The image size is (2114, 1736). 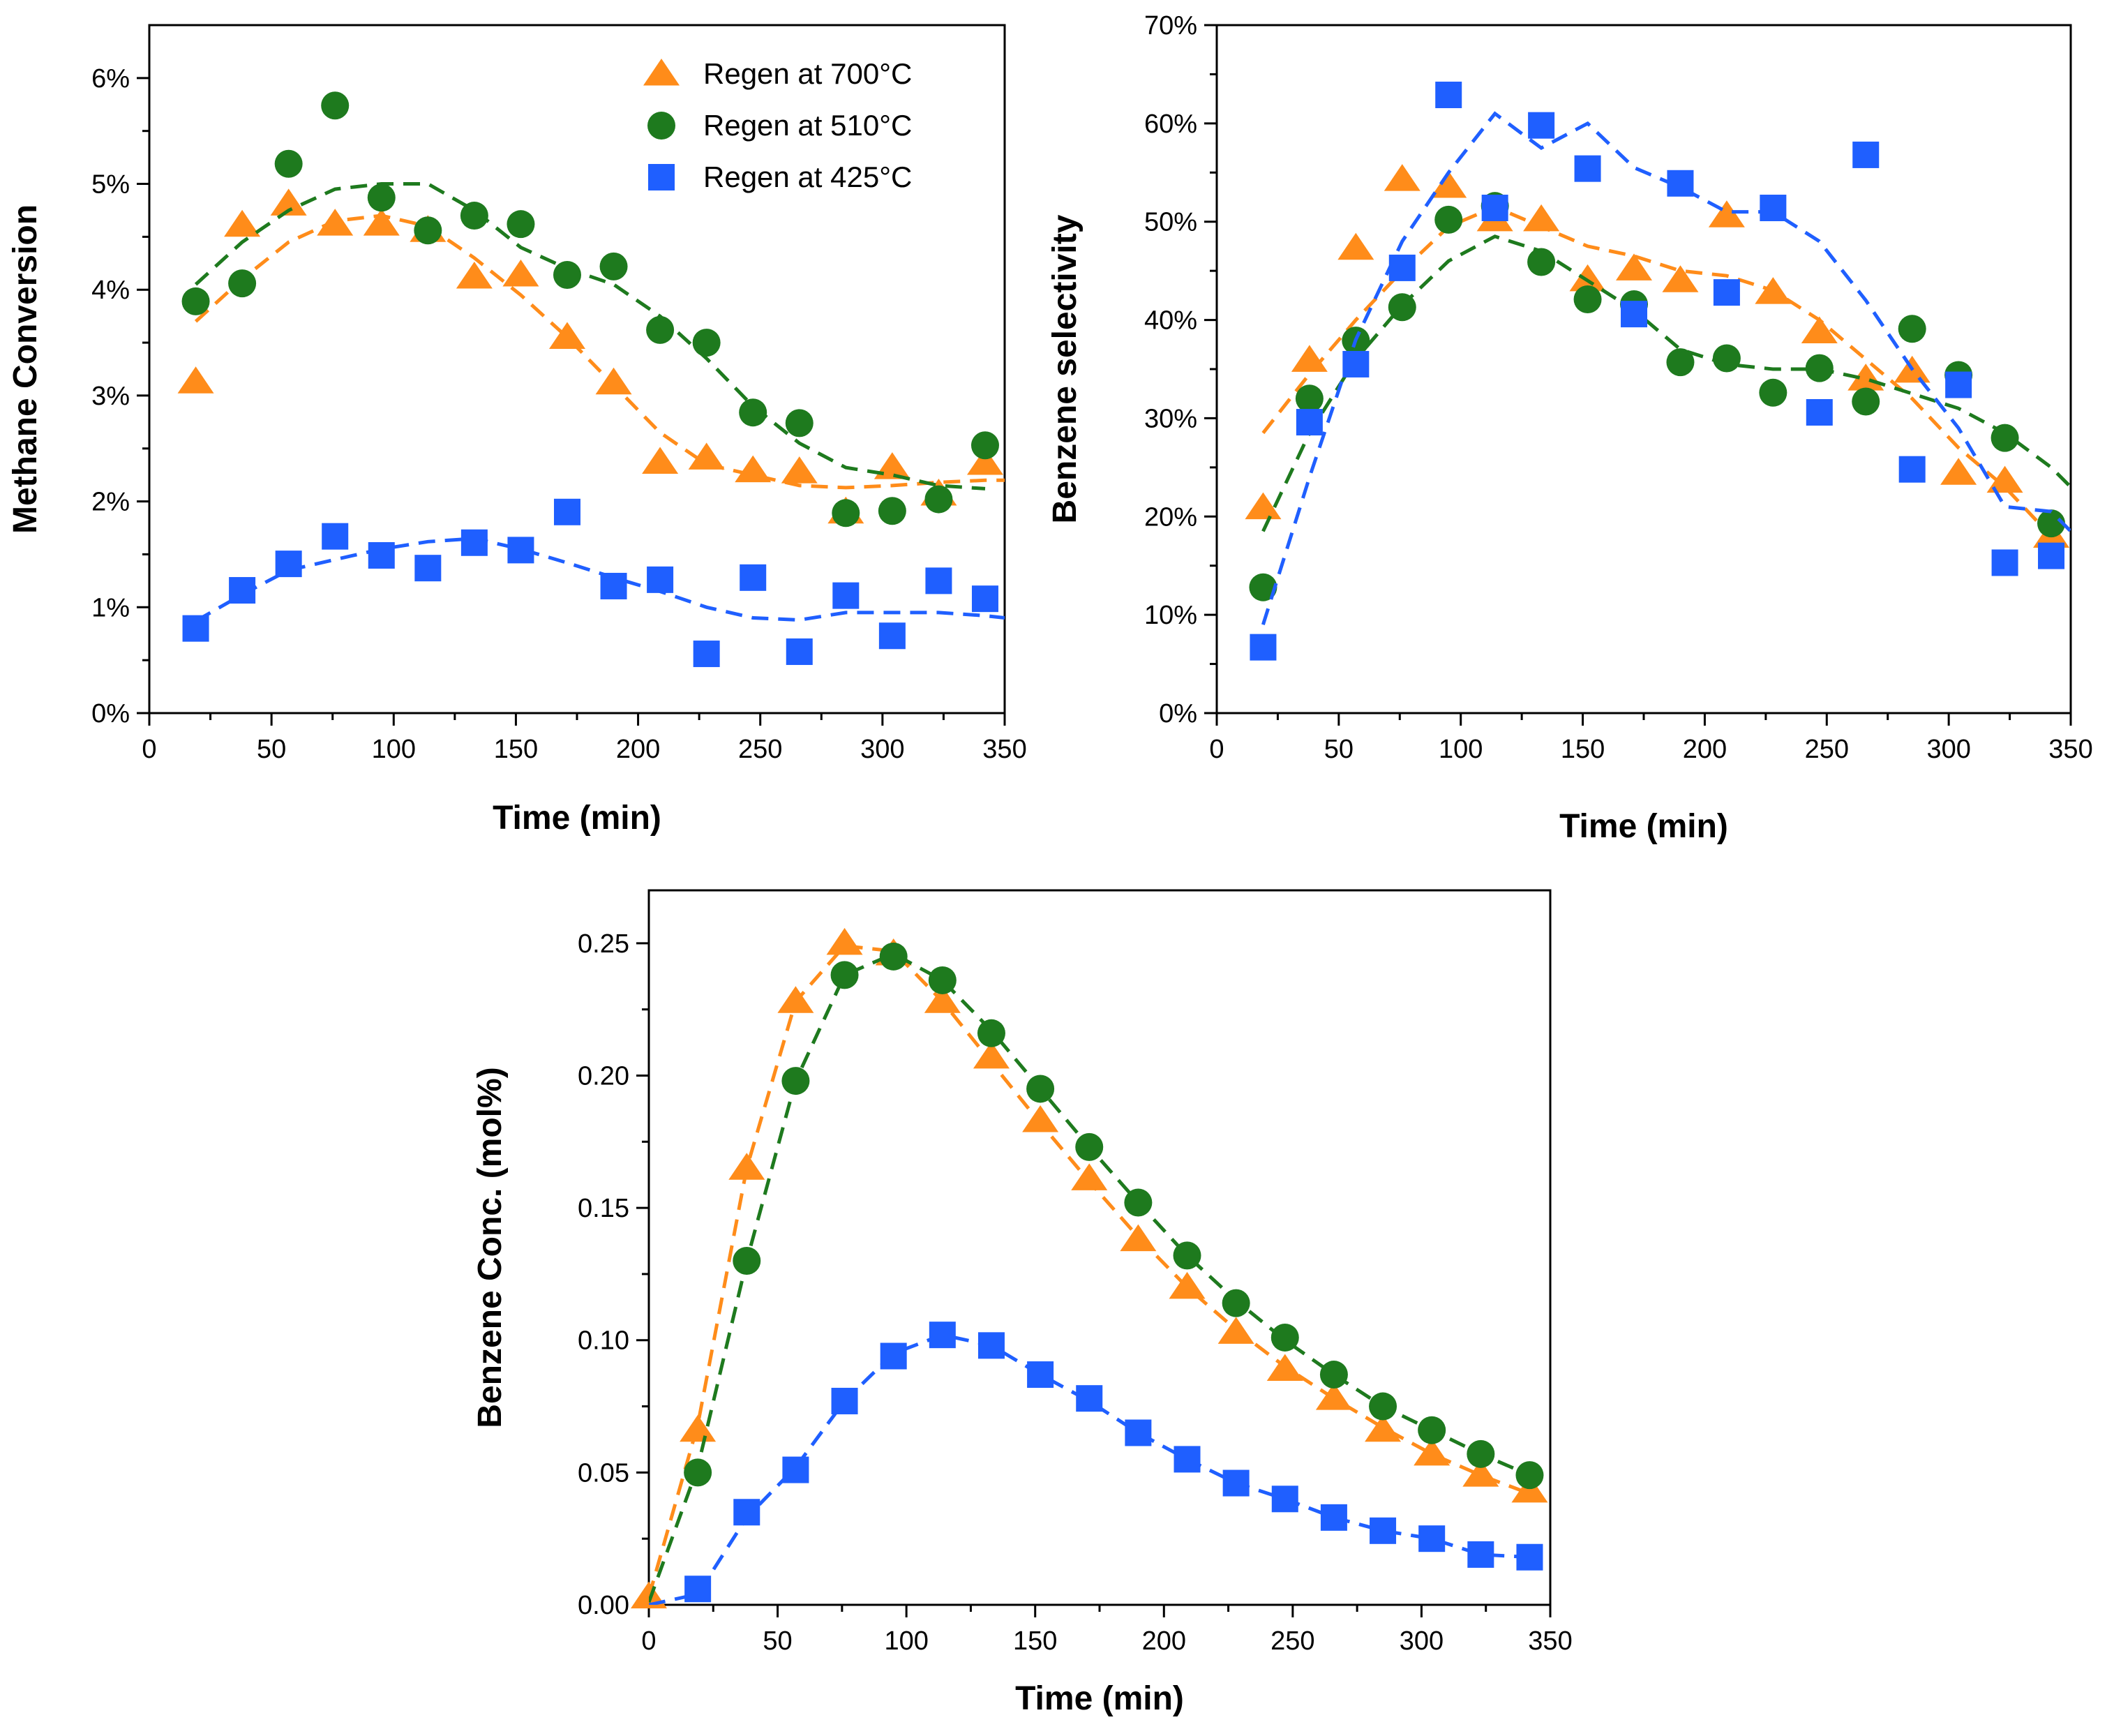 I want to click on y-tick-label: 20%, so click(x=1170, y=517).